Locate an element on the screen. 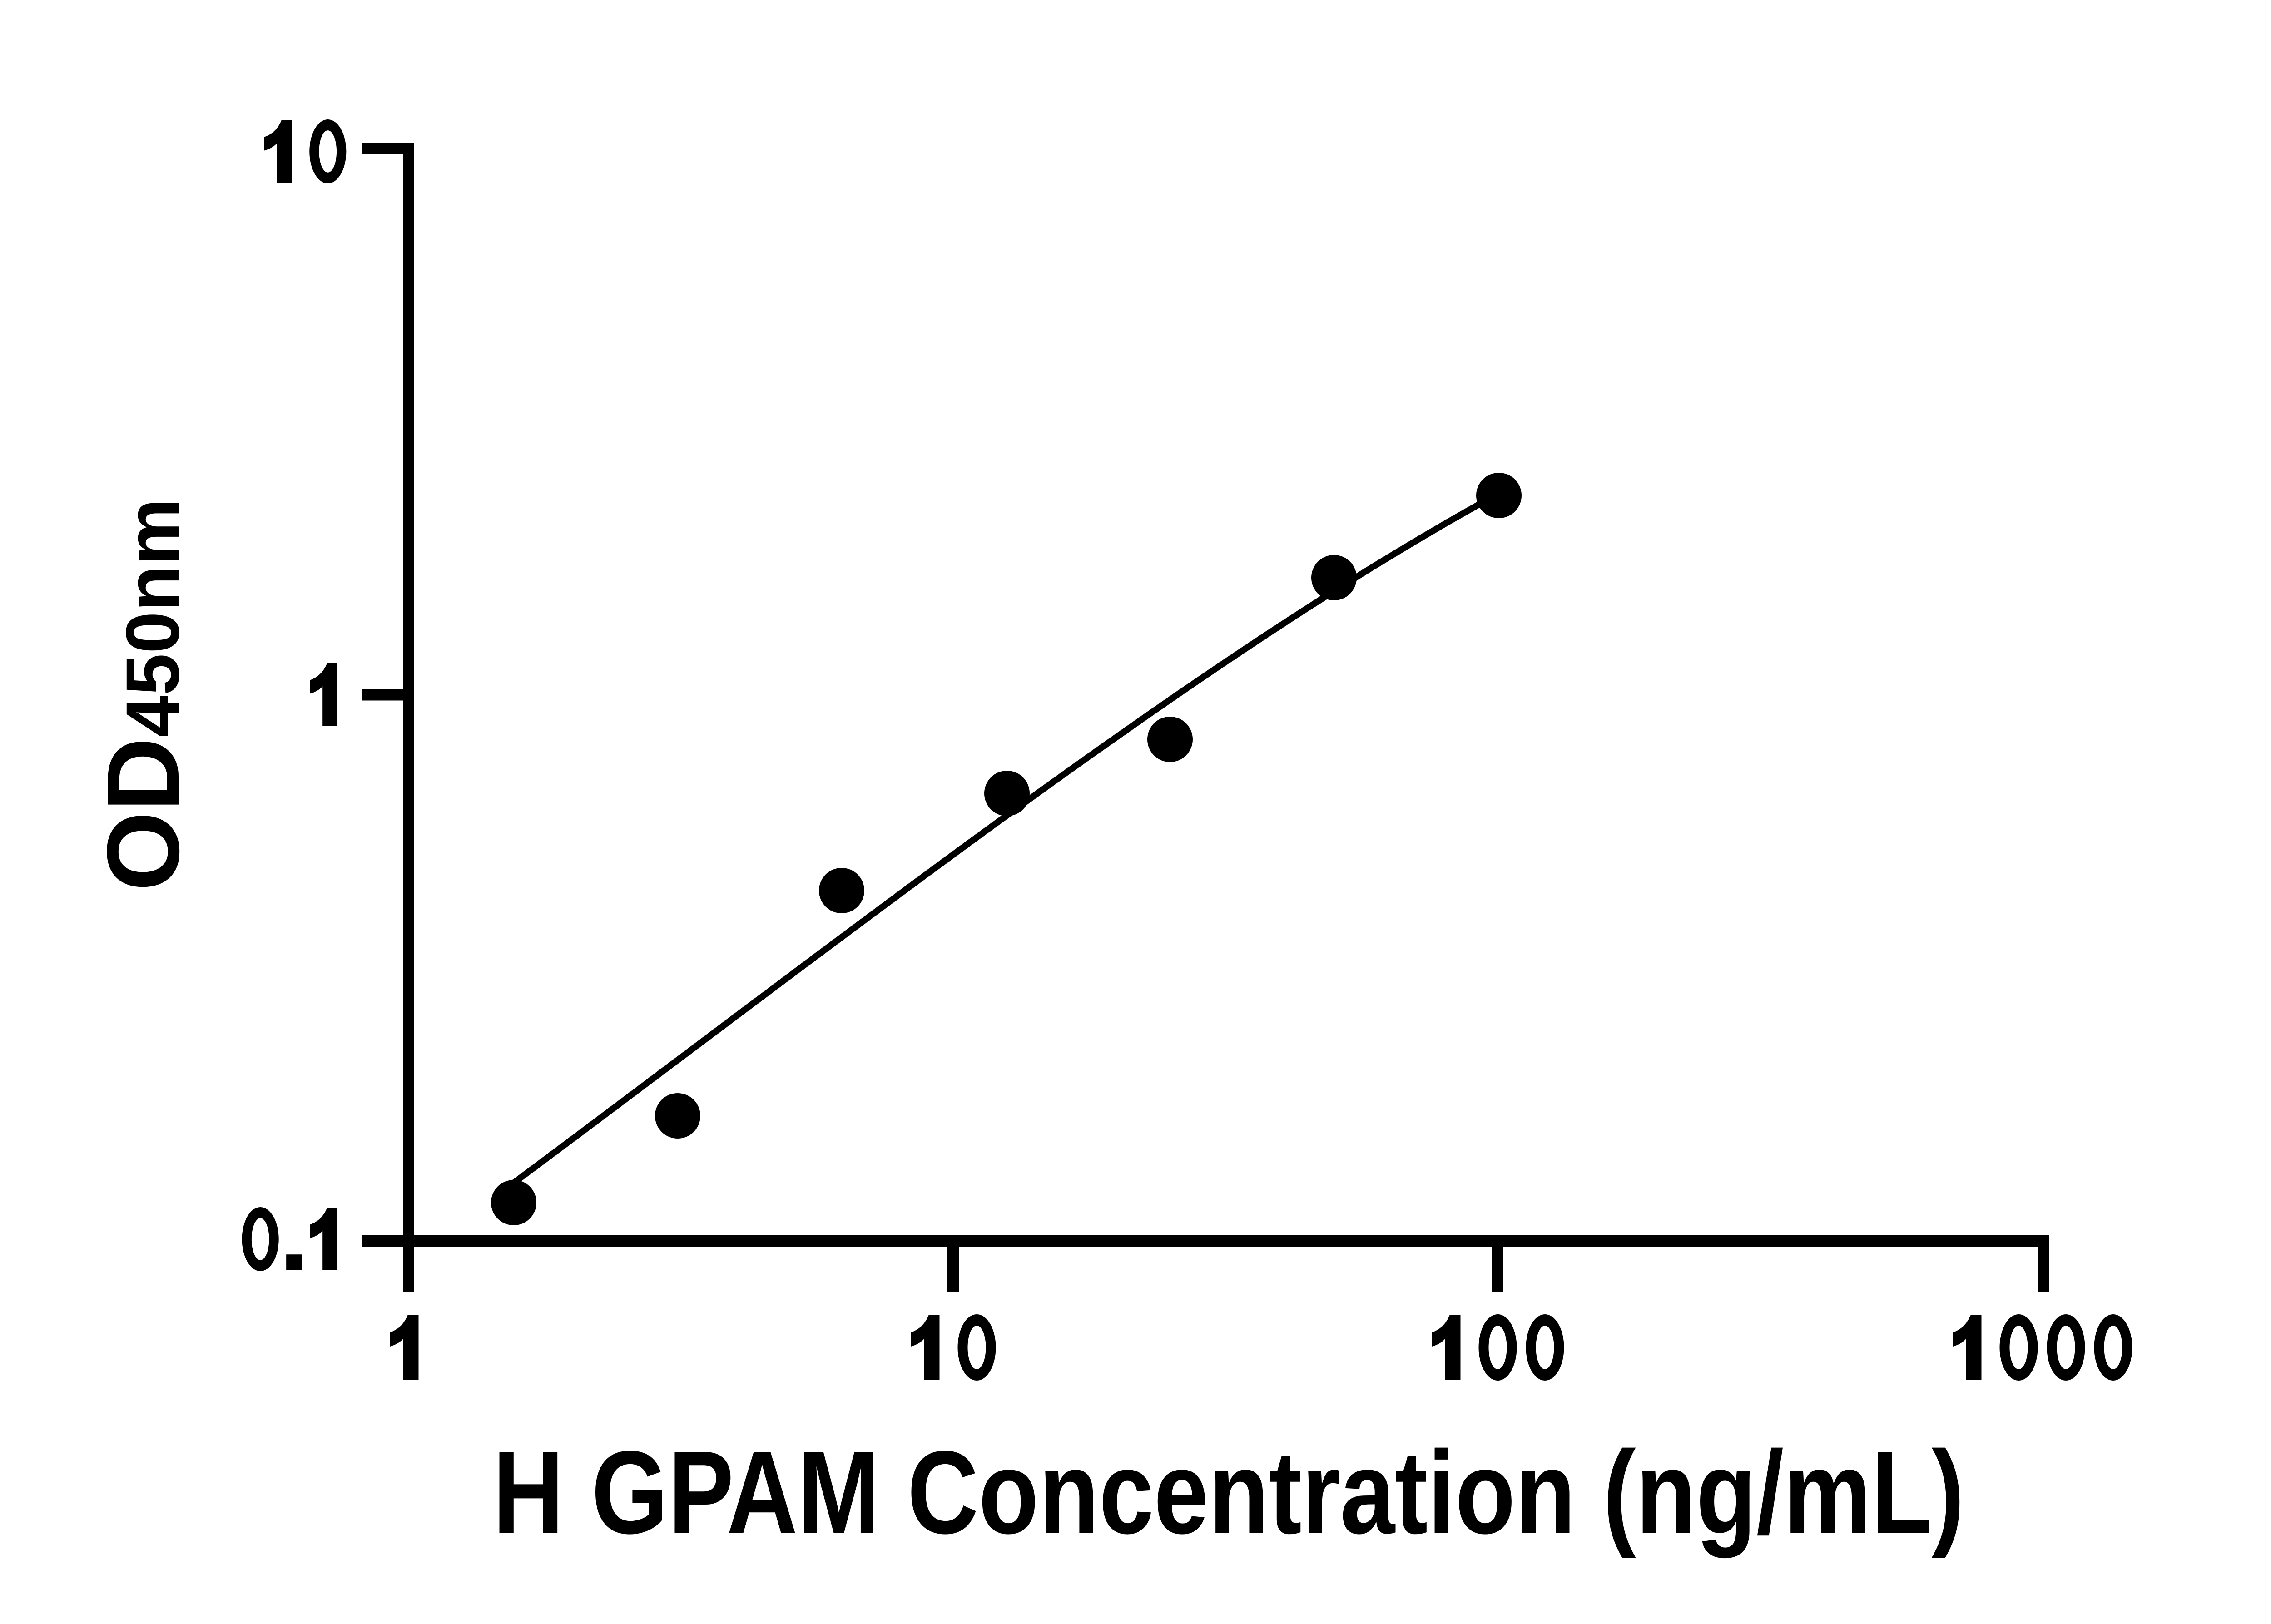  svg-text: H GPAM Concentration (ng/mL) is located at coordinates (1228, 1493).